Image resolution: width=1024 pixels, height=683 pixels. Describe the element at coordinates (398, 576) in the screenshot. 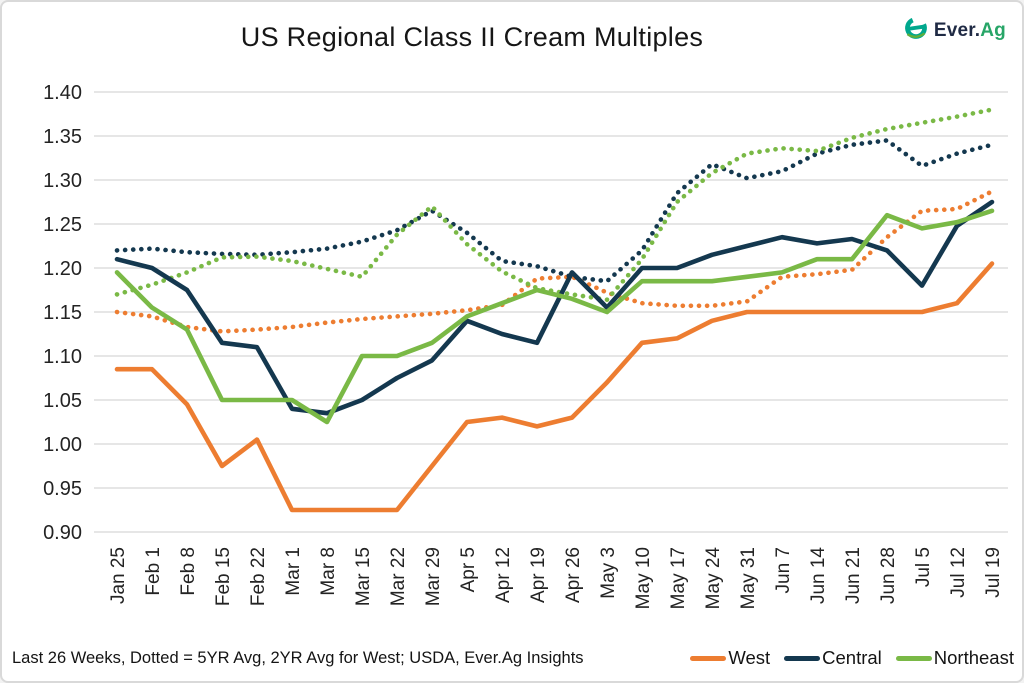

I see `x-tick-label: Mar 22` at that location.